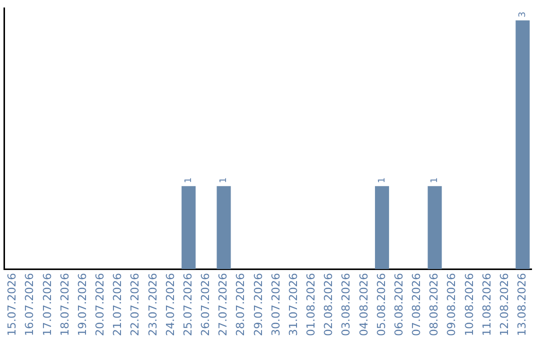 The image size is (540, 340). I want to click on x-tick-label: 17.07.2026, so click(47, 304).